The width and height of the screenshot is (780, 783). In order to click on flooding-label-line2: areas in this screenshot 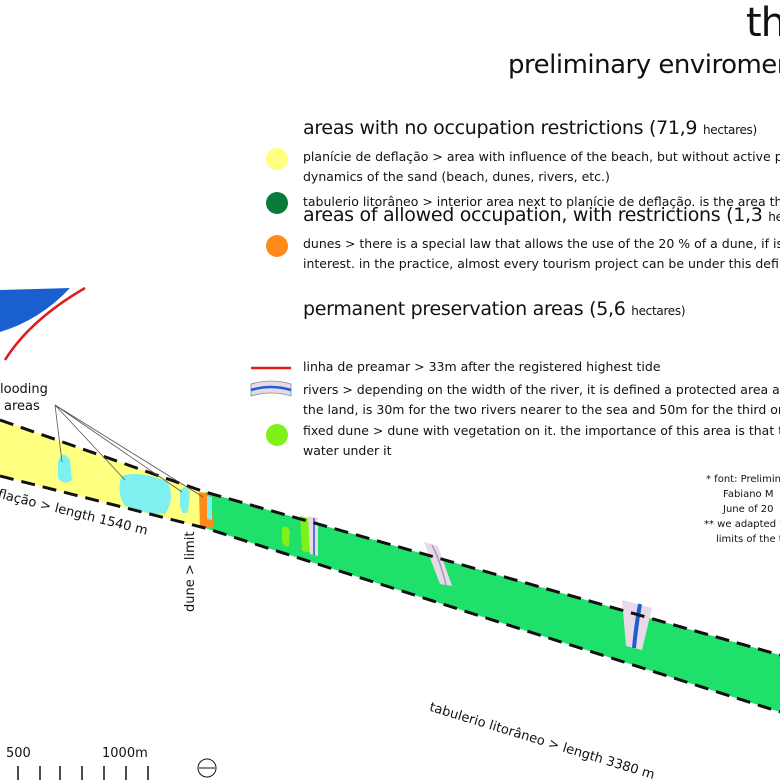, I will do `click(22, 406)`.